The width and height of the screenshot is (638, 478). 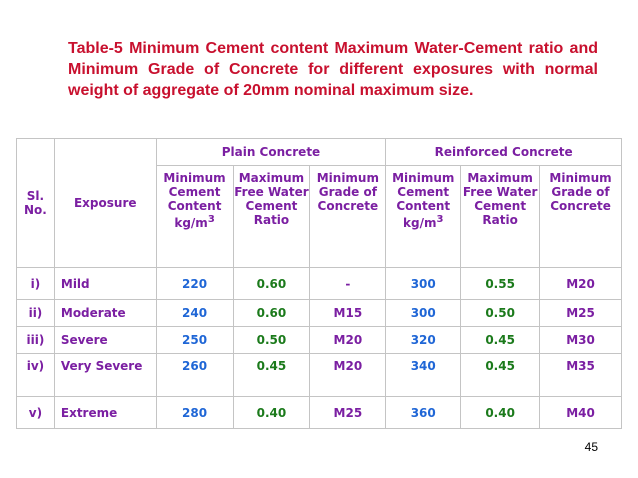 I want to click on header-sl-no: Sl. No., so click(x=35, y=203).